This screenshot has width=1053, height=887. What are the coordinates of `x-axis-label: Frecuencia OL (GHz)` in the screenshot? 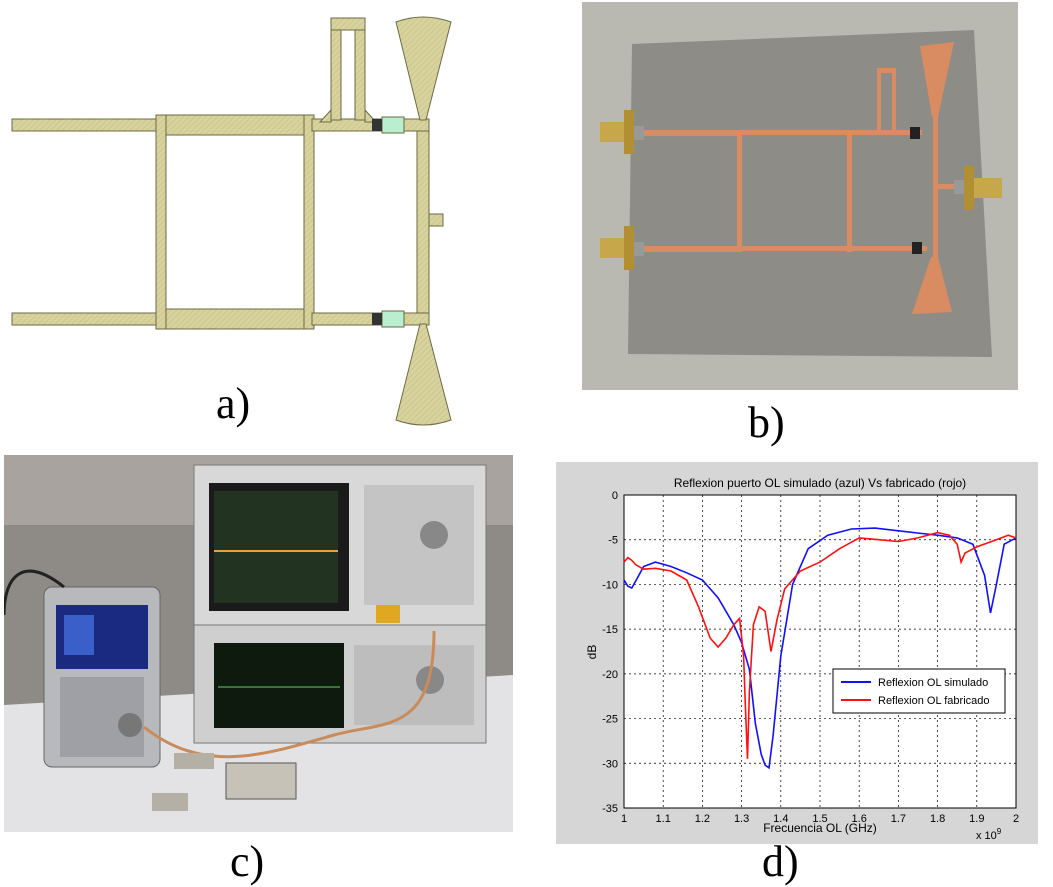 It's located at (820, 828).